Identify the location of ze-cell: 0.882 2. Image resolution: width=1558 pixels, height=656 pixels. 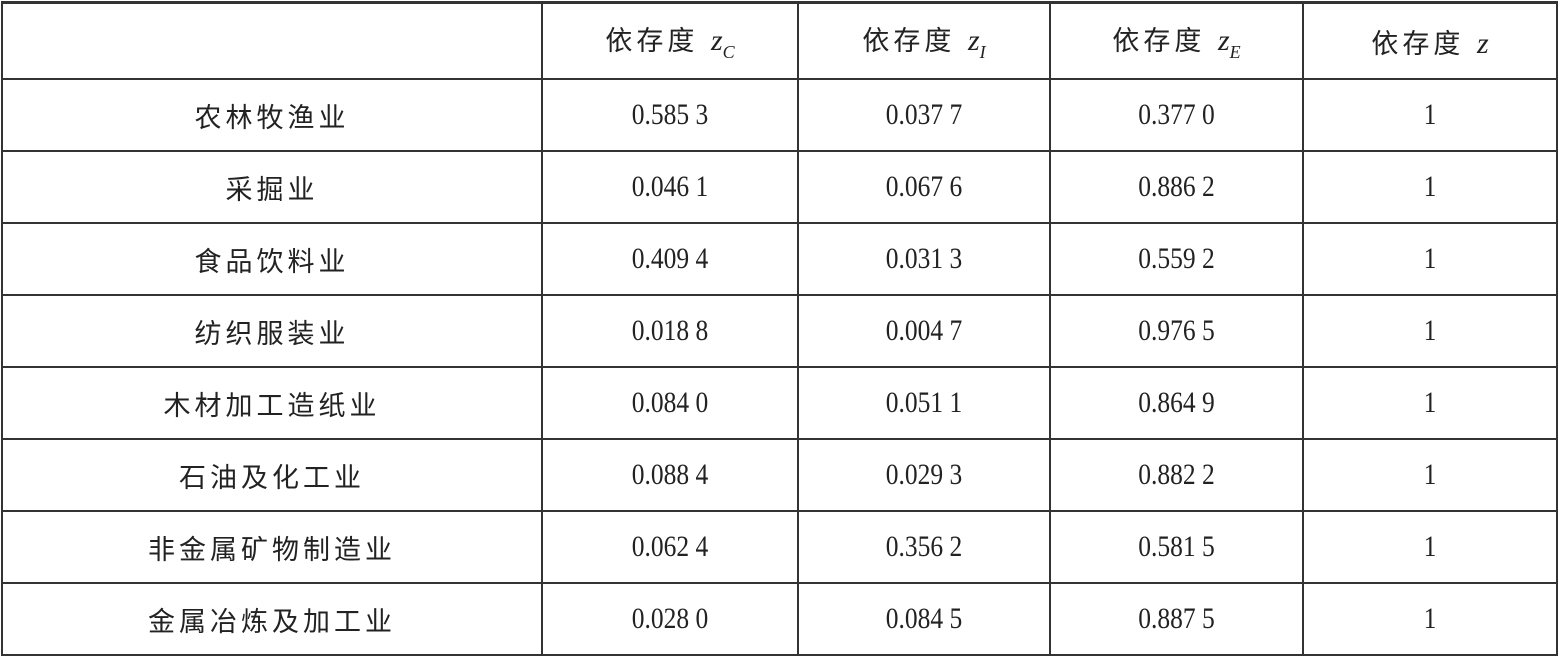
(1176, 475).